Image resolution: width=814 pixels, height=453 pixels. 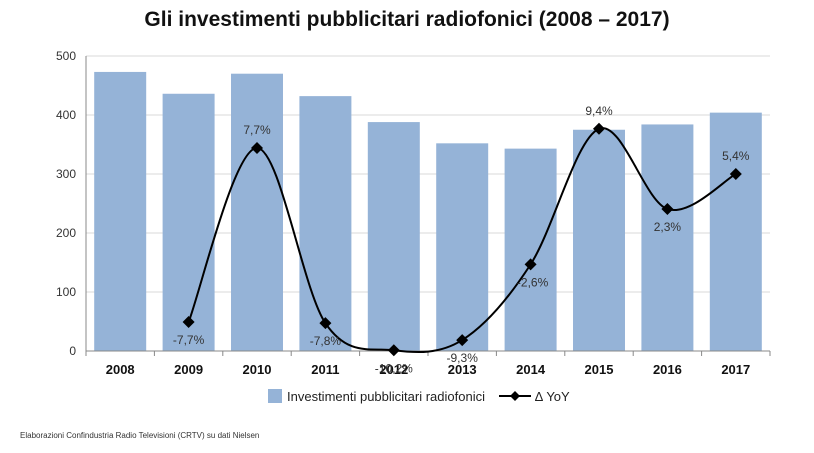 I want to click on yoy-marker-2011, so click(x=325, y=323).